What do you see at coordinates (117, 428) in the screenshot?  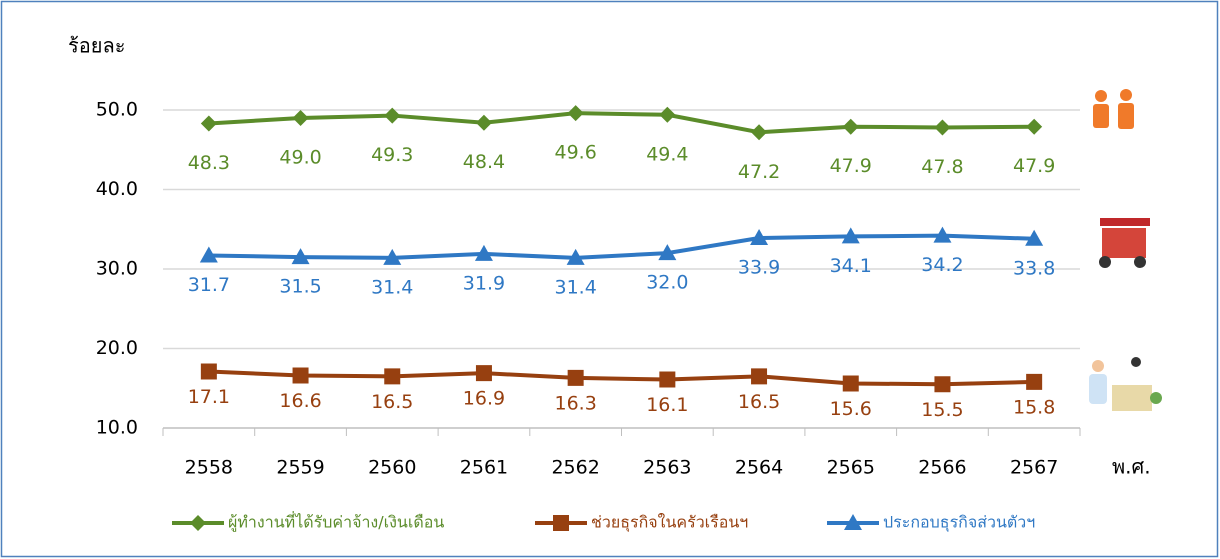 I see `y-tick-label: 10.0` at bounding box center [117, 428].